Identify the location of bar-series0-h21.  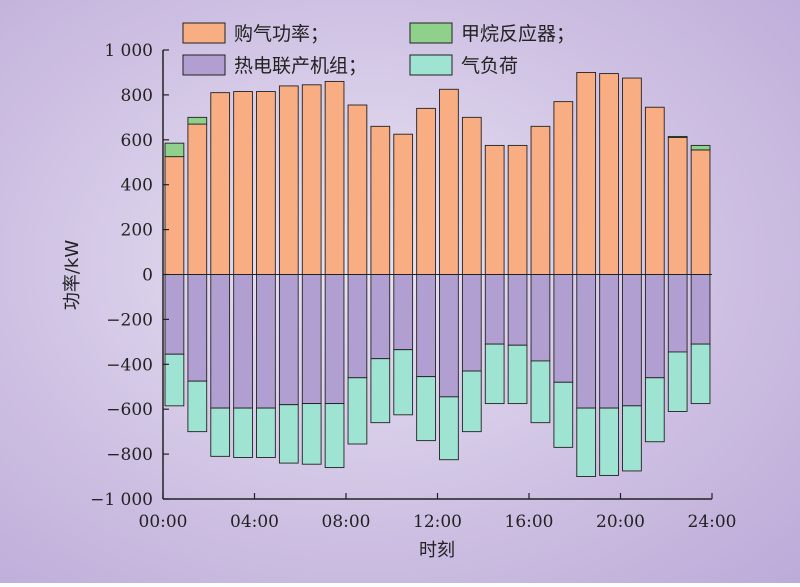
(632, 176).